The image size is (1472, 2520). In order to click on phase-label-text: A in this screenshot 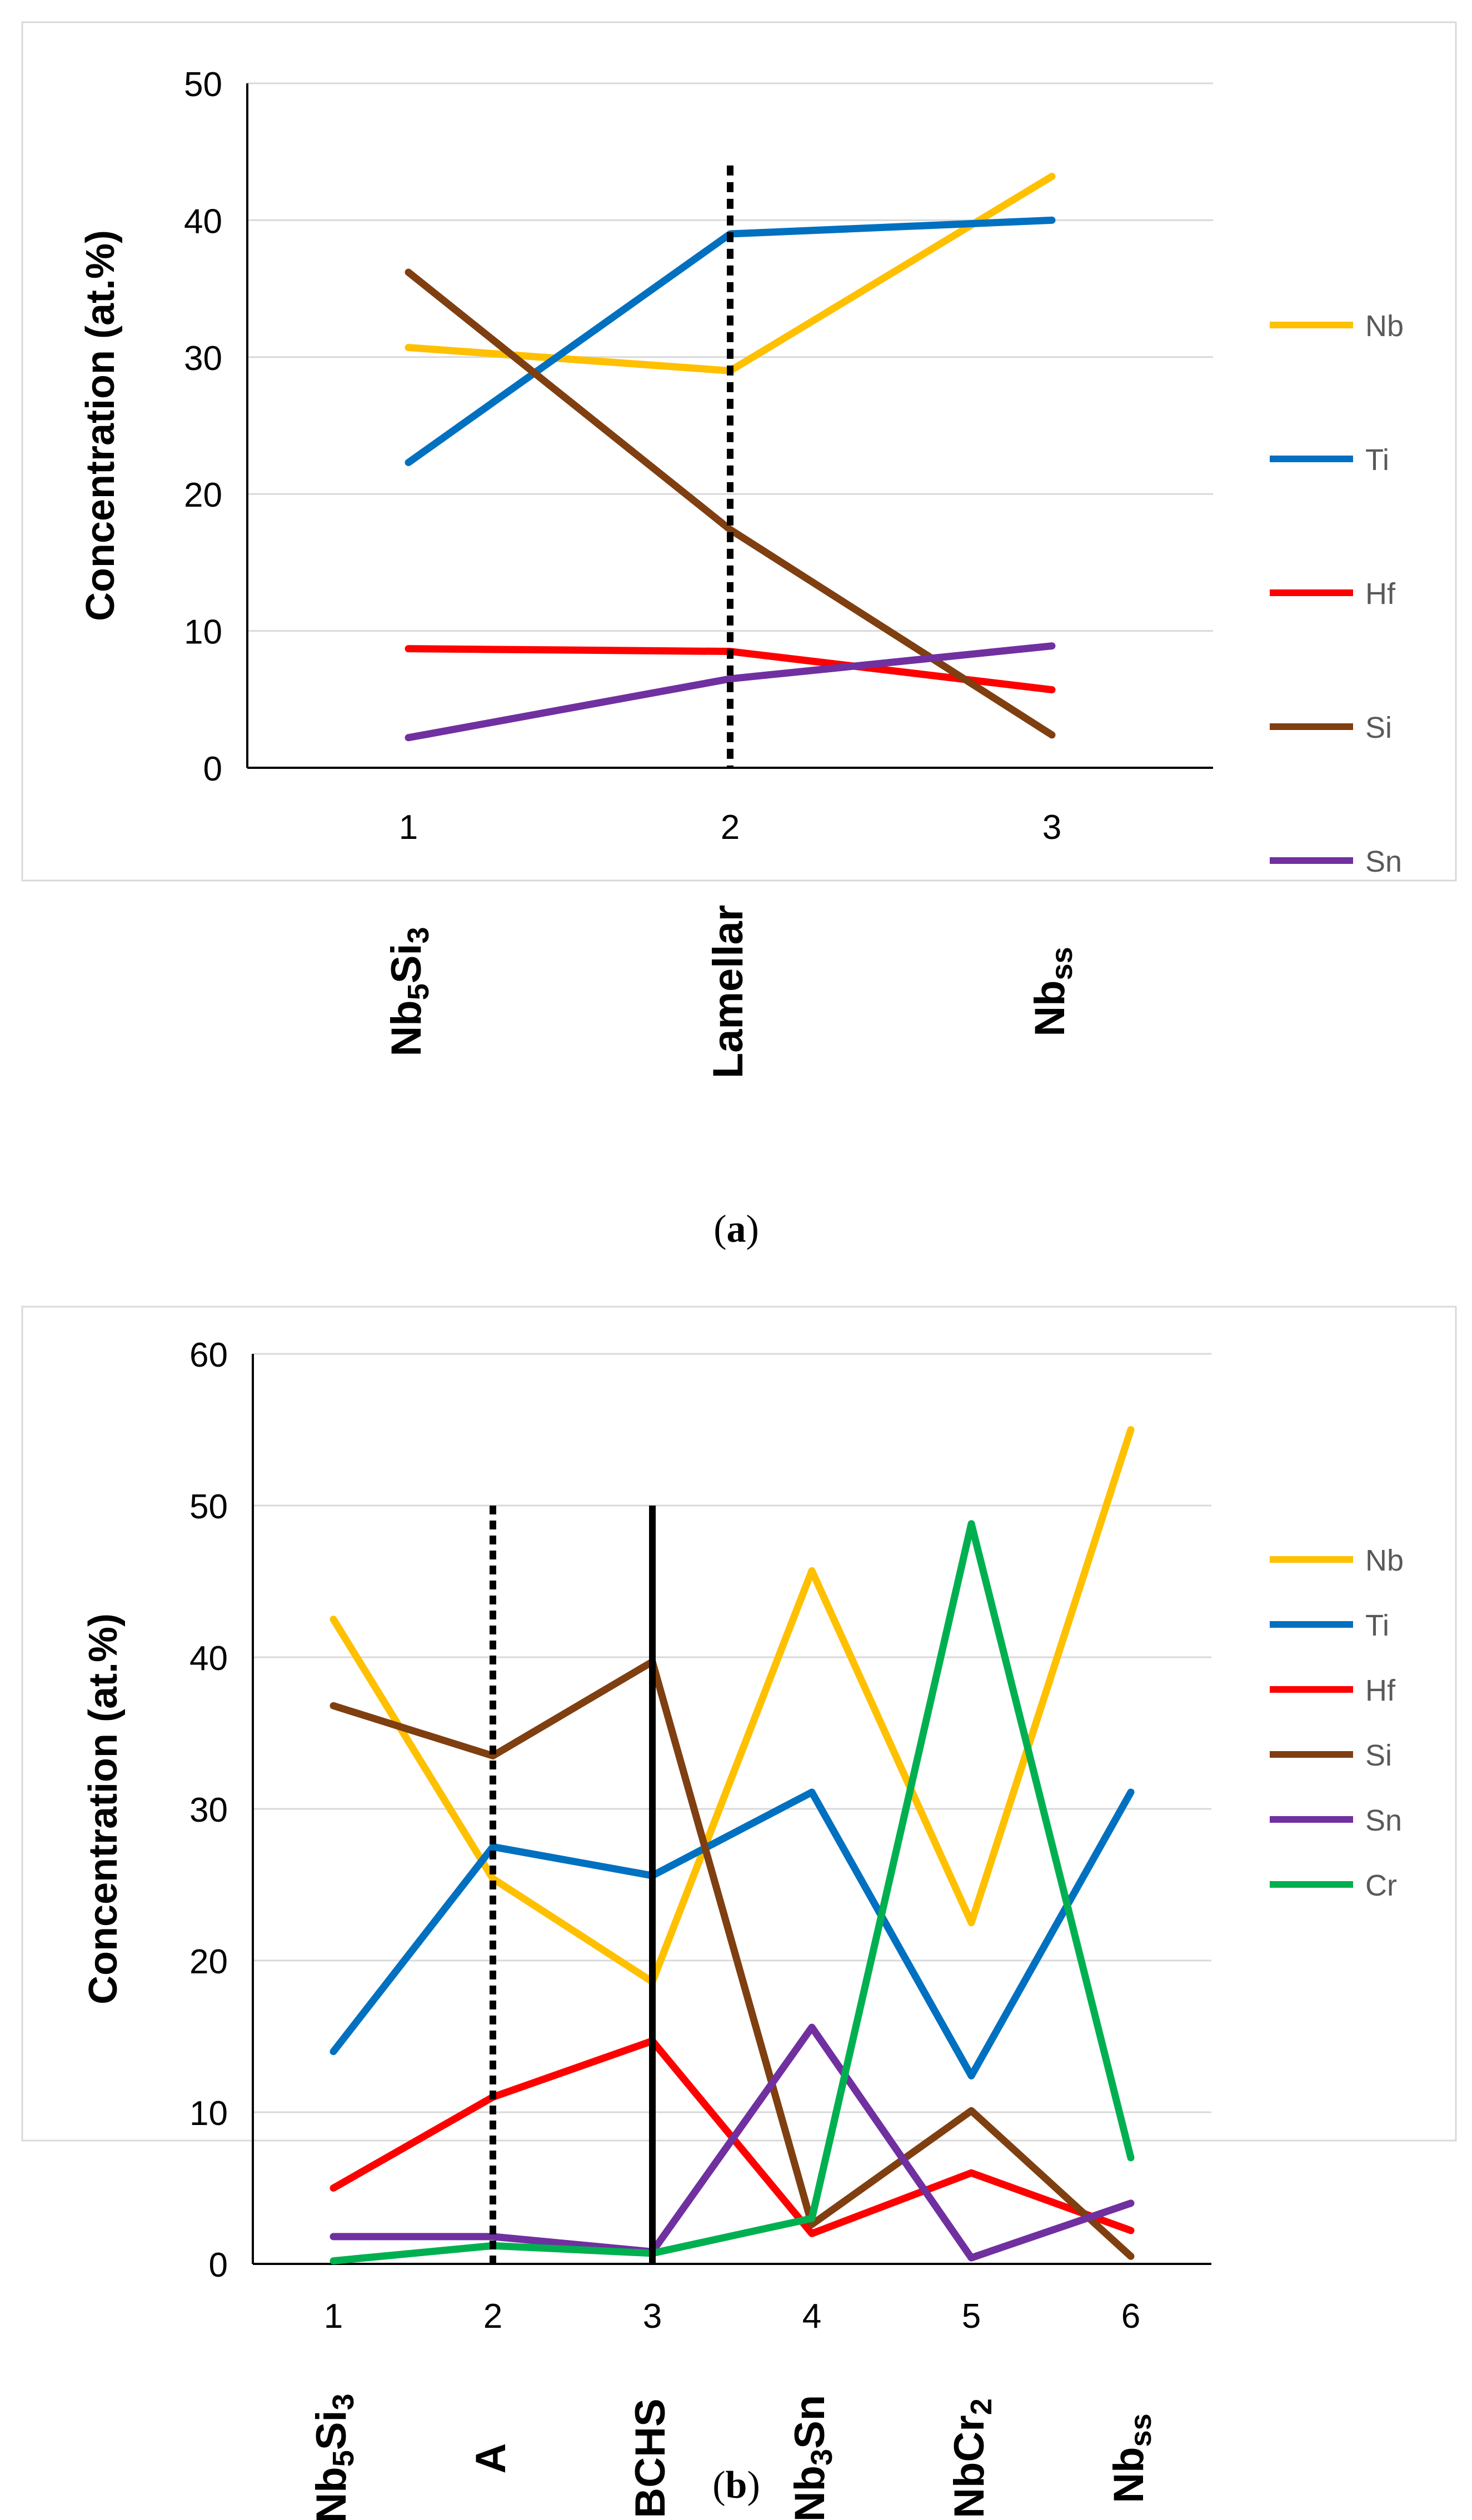, I will do `click(491, 2458)`.